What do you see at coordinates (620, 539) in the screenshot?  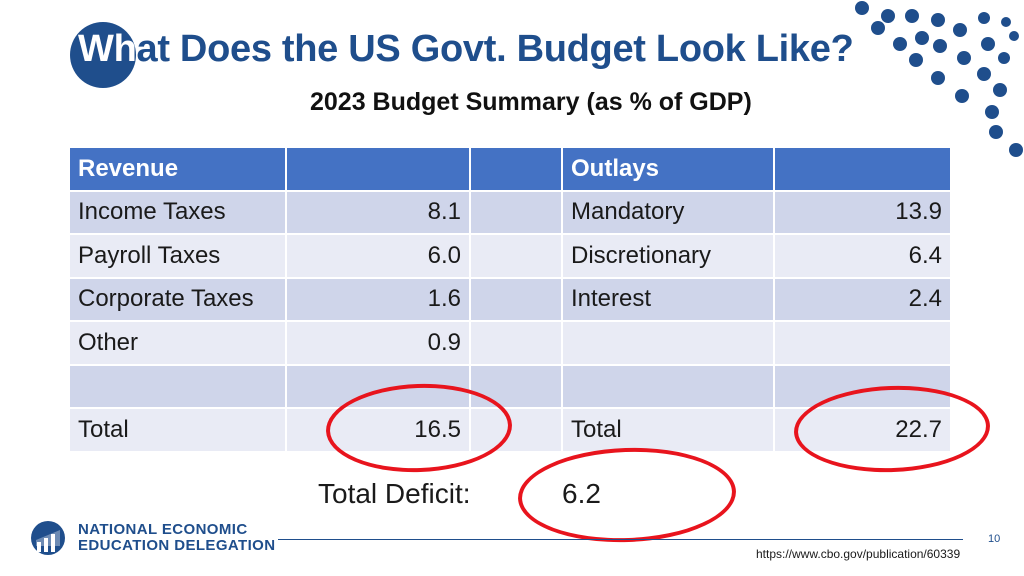 I see `footer-divider` at bounding box center [620, 539].